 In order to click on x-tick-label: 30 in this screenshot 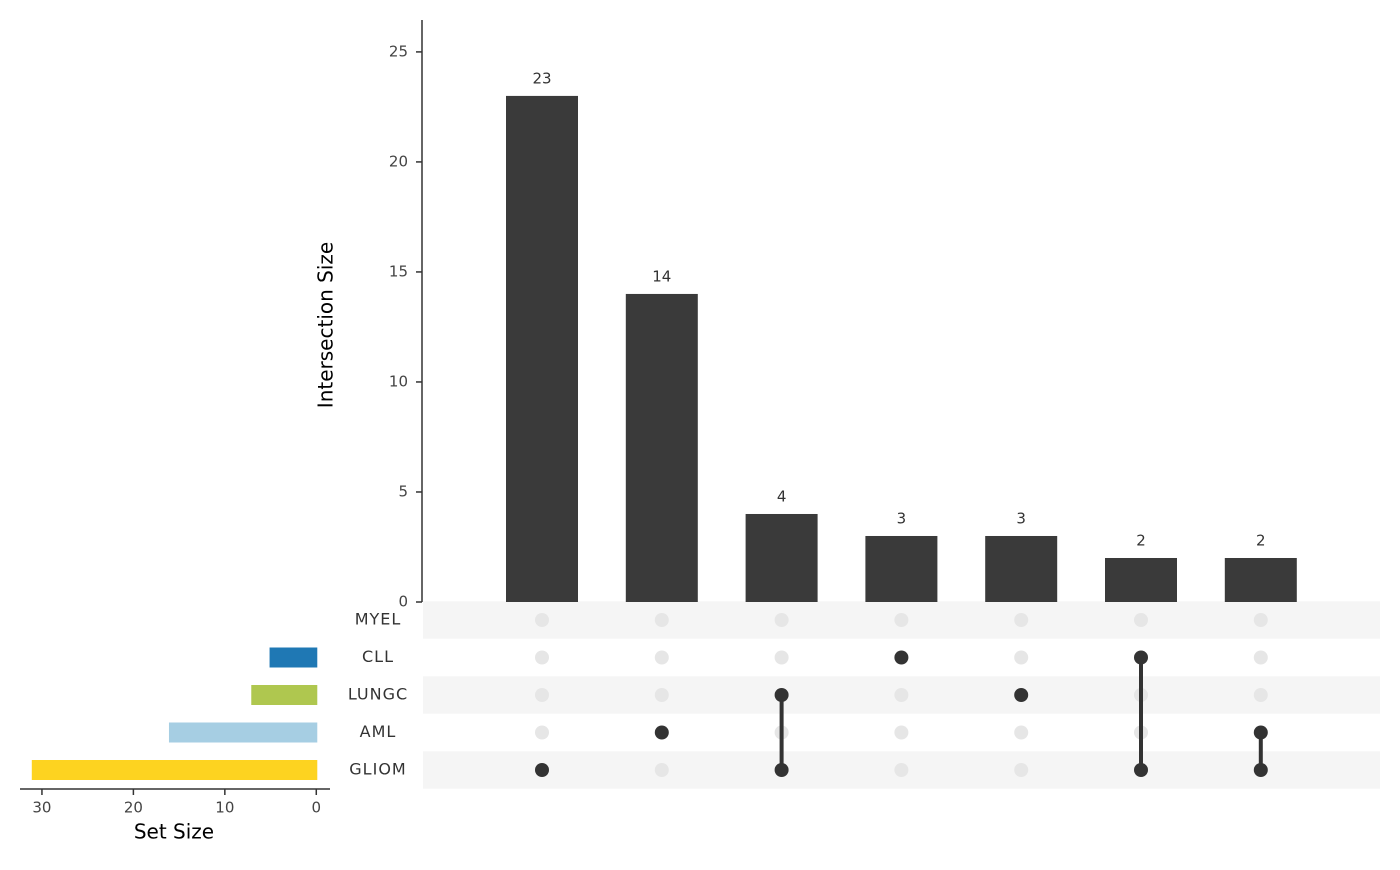, I will do `click(41, 808)`.